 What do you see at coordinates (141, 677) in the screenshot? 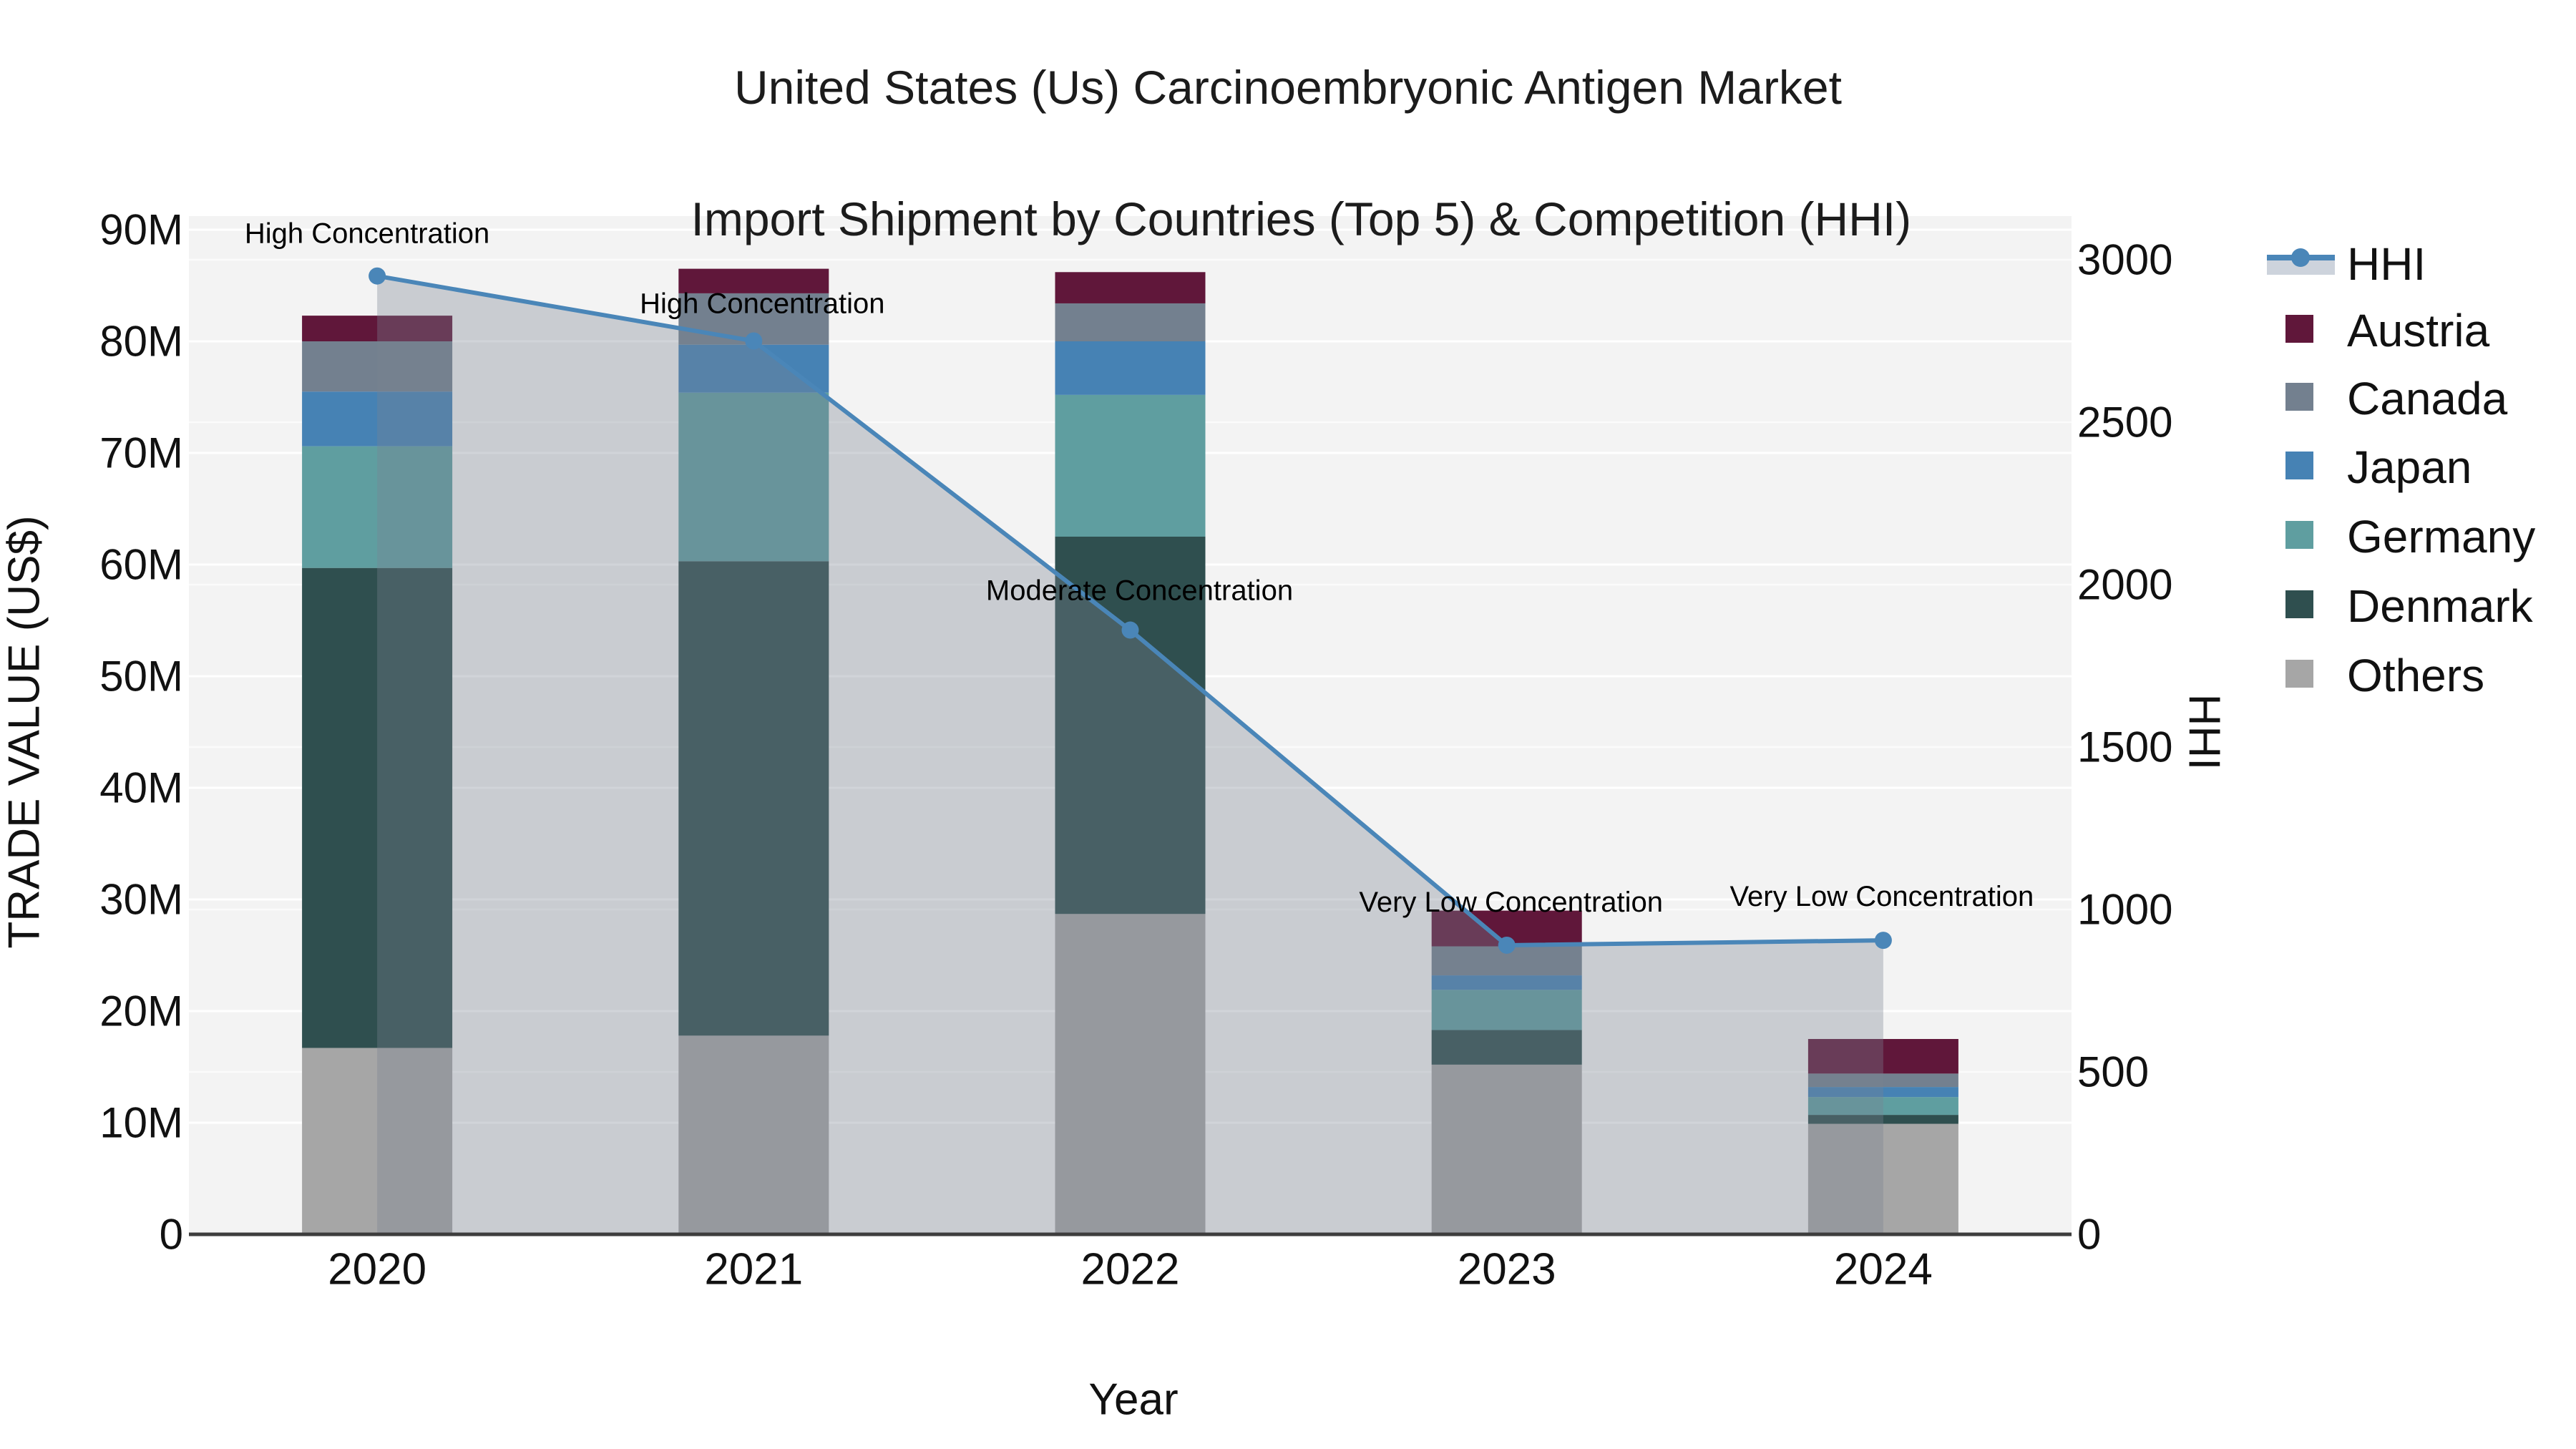
I see `y-left-tick-50M: 50M` at bounding box center [141, 677].